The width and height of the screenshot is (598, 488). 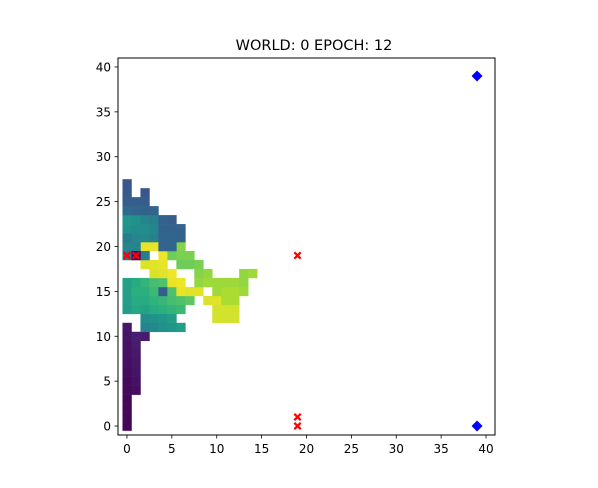 I want to click on heatmap-cells, so click(x=190, y=305).